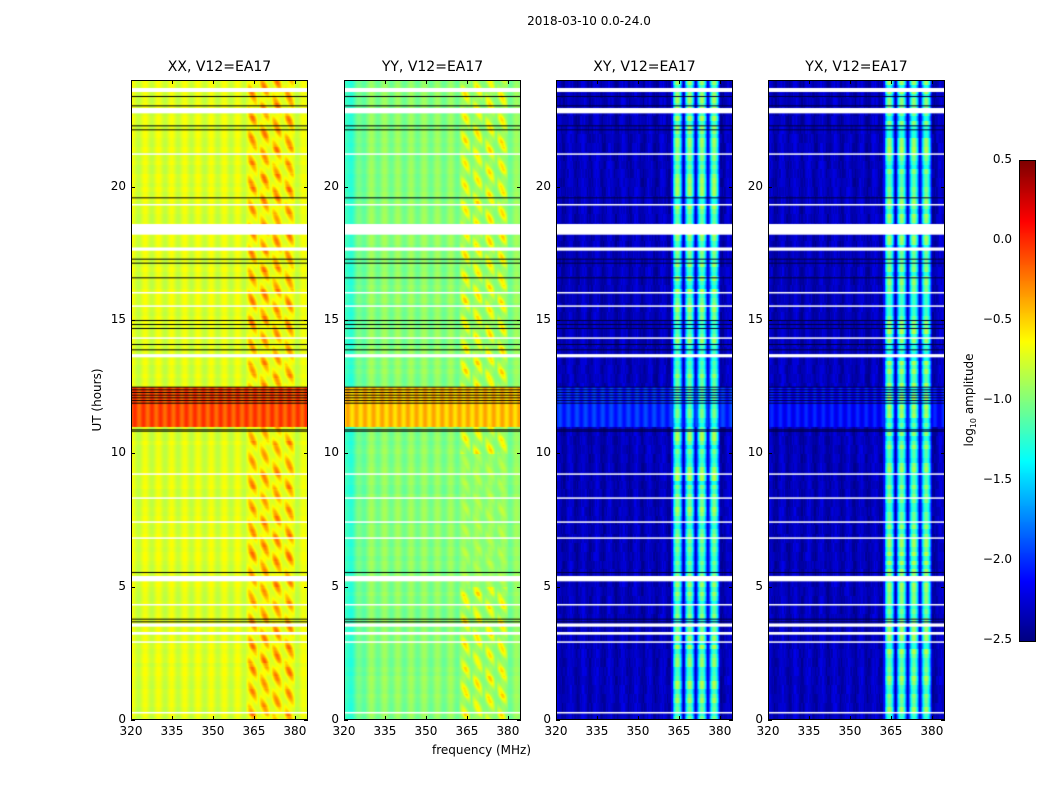  What do you see at coordinates (1027, 401) in the screenshot?
I see `colorbar-gradient` at bounding box center [1027, 401].